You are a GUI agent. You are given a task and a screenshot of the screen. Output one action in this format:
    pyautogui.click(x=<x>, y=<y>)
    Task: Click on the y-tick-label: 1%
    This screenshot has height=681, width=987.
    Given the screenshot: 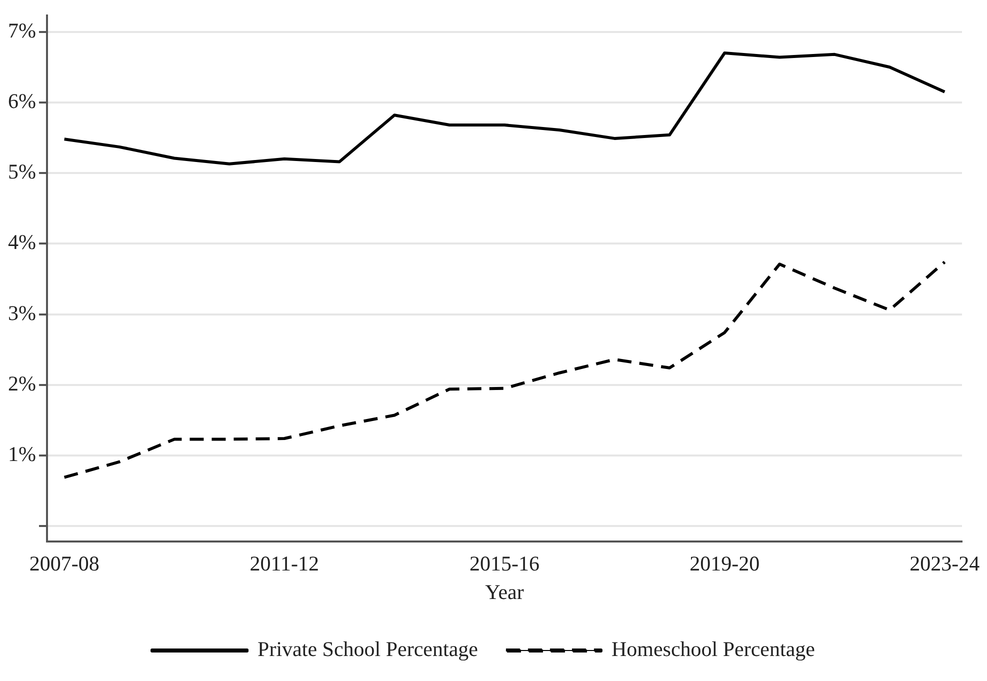 What is the action you would take?
    pyautogui.click(x=22, y=454)
    